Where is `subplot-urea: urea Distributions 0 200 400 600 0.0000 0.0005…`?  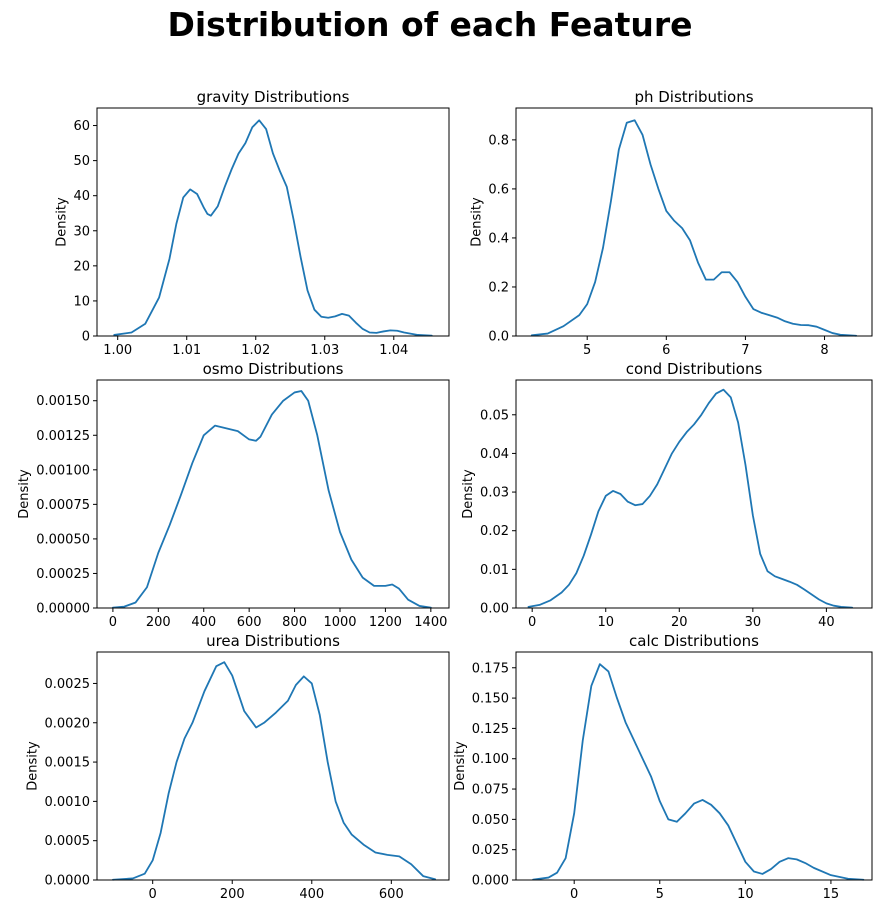
subplot-urea: urea Distributions 0 200 400 600 0.0000 0.0005… is located at coordinates (238, 767).